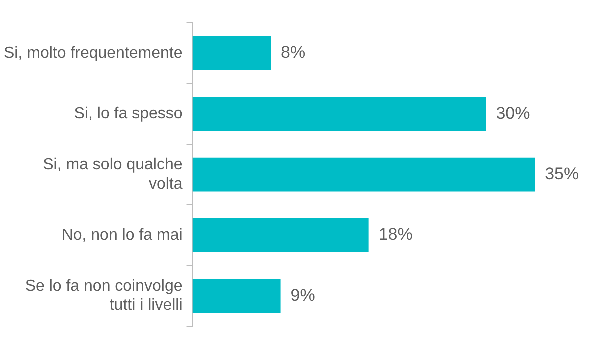 This screenshot has width=594, height=340. What do you see at coordinates (128, 114) in the screenshot?
I see `y-tick-label: Si, lo fa spesso` at bounding box center [128, 114].